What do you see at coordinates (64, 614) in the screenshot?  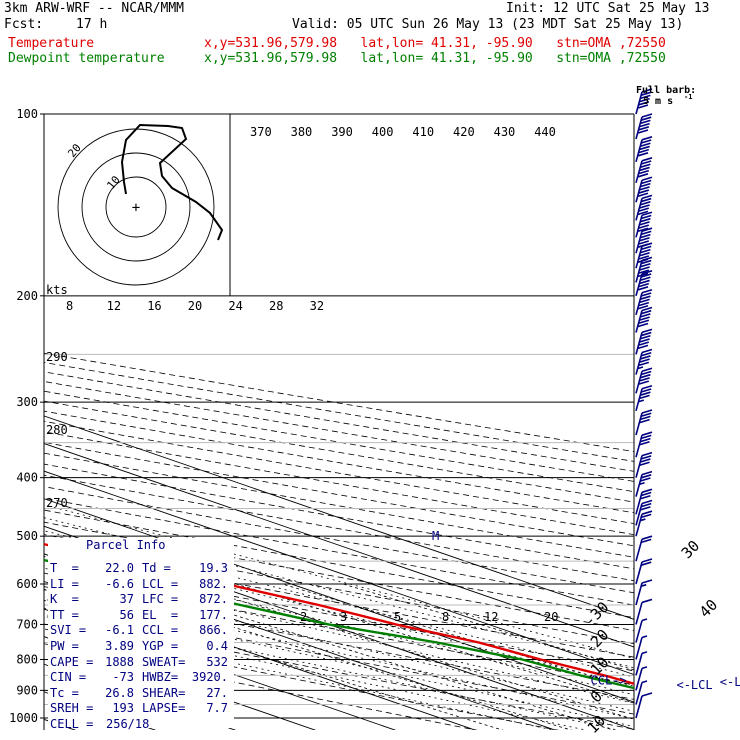 I see `parcel-info-cell: TT =` at bounding box center [64, 614].